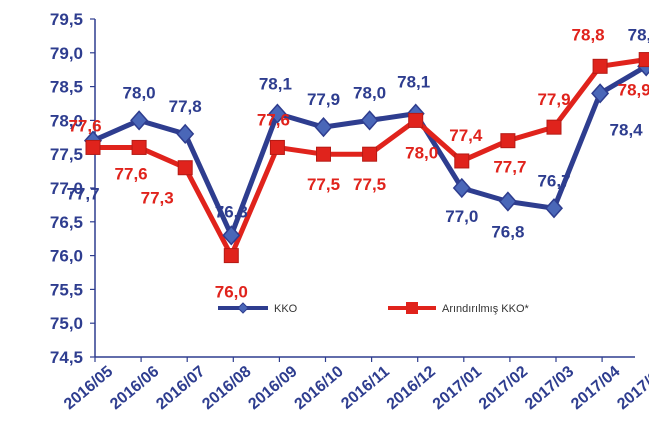  What do you see at coordinates (66, 53) in the screenshot?
I see `y-tick-label: 79,0` at bounding box center [66, 53].